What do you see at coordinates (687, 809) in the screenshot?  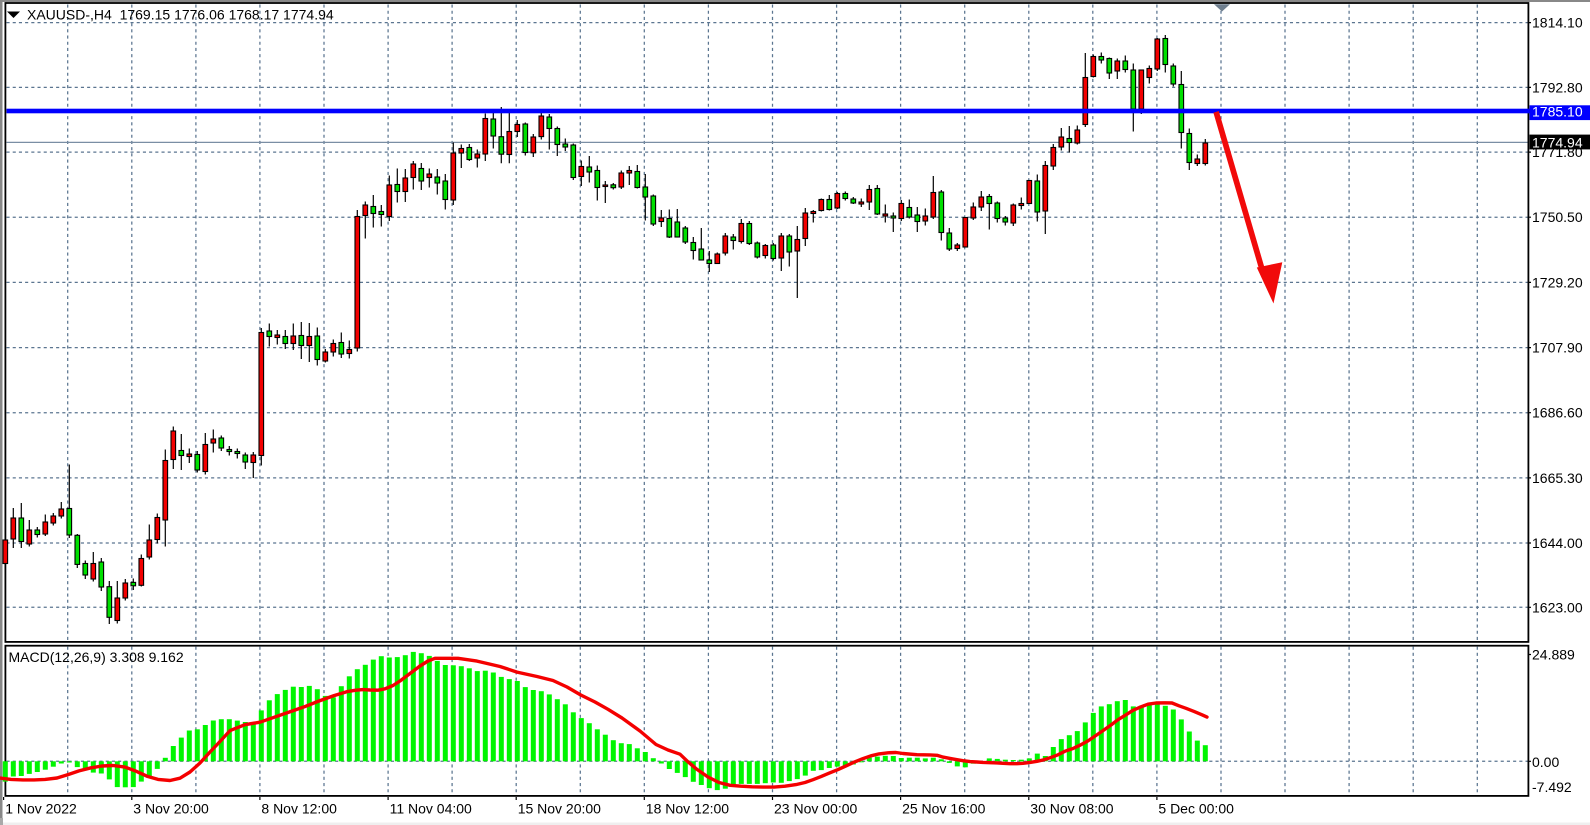 I see `svg-text: 18 Nov 12:00` at bounding box center [687, 809].